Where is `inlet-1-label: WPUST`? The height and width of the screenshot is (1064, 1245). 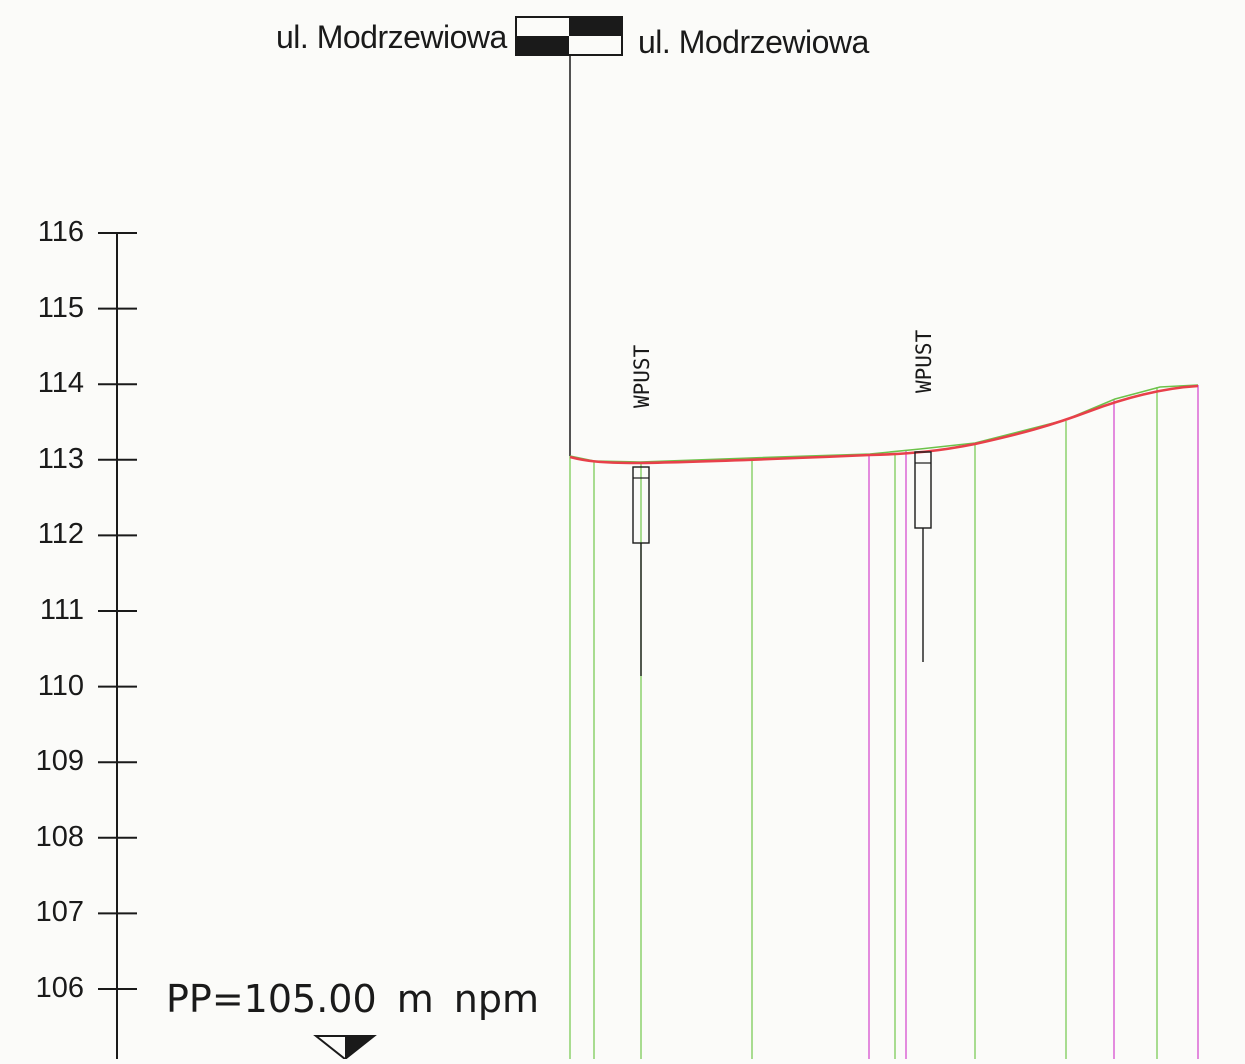 inlet-1-label: WPUST is located at coordinates (642, 376).